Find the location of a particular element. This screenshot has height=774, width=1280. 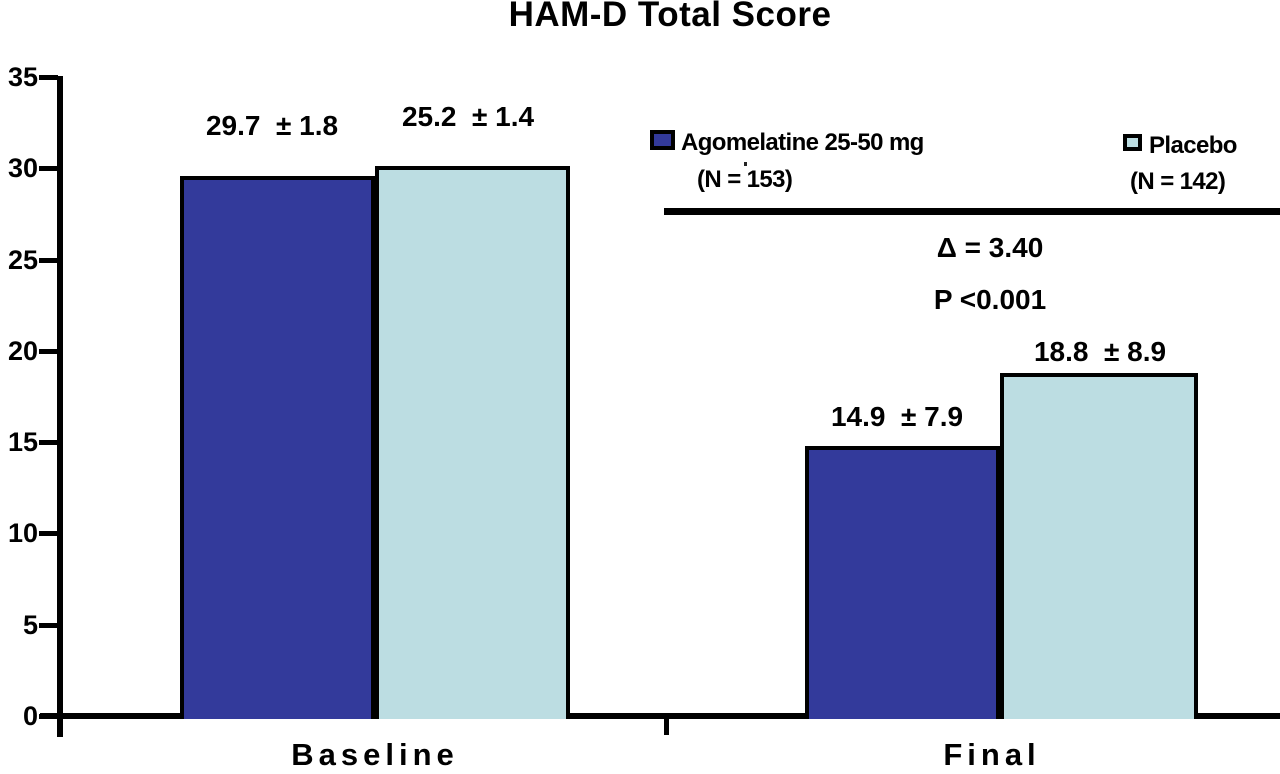

x-label-final: Final is located at coordinates (992, 754).